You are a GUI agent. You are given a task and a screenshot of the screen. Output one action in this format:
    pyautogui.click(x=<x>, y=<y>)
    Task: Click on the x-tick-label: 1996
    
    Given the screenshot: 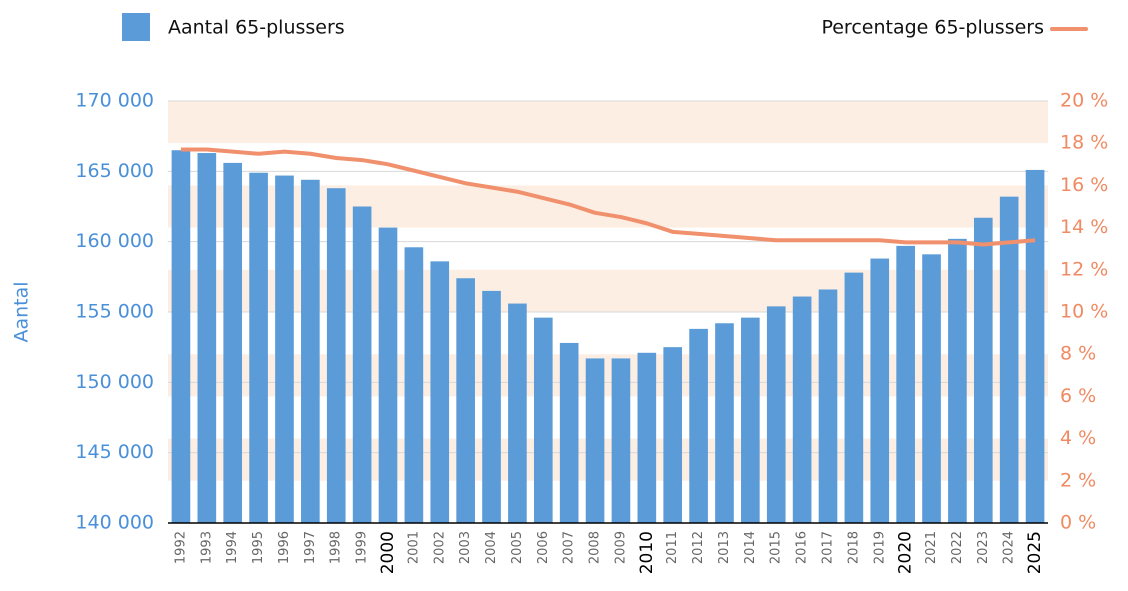 What is the action you would take?
    pyautogui.click(x=284, y=547)
    